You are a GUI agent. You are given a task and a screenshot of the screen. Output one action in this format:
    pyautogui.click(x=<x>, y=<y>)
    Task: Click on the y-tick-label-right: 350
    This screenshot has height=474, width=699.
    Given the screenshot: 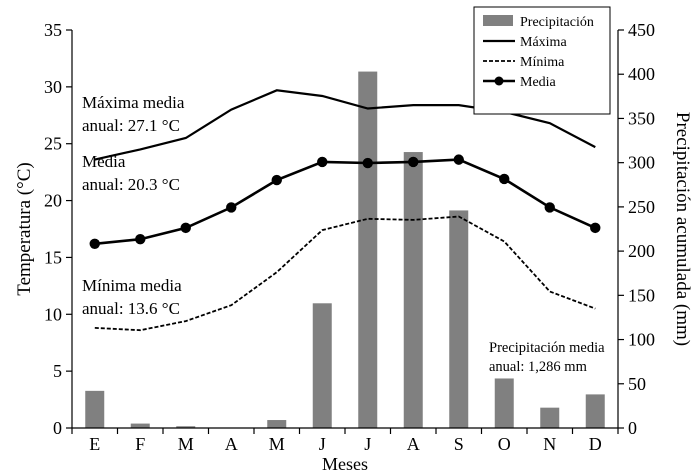 What is the action you would take?
    pyautogui.click(x=641, y=118)
    